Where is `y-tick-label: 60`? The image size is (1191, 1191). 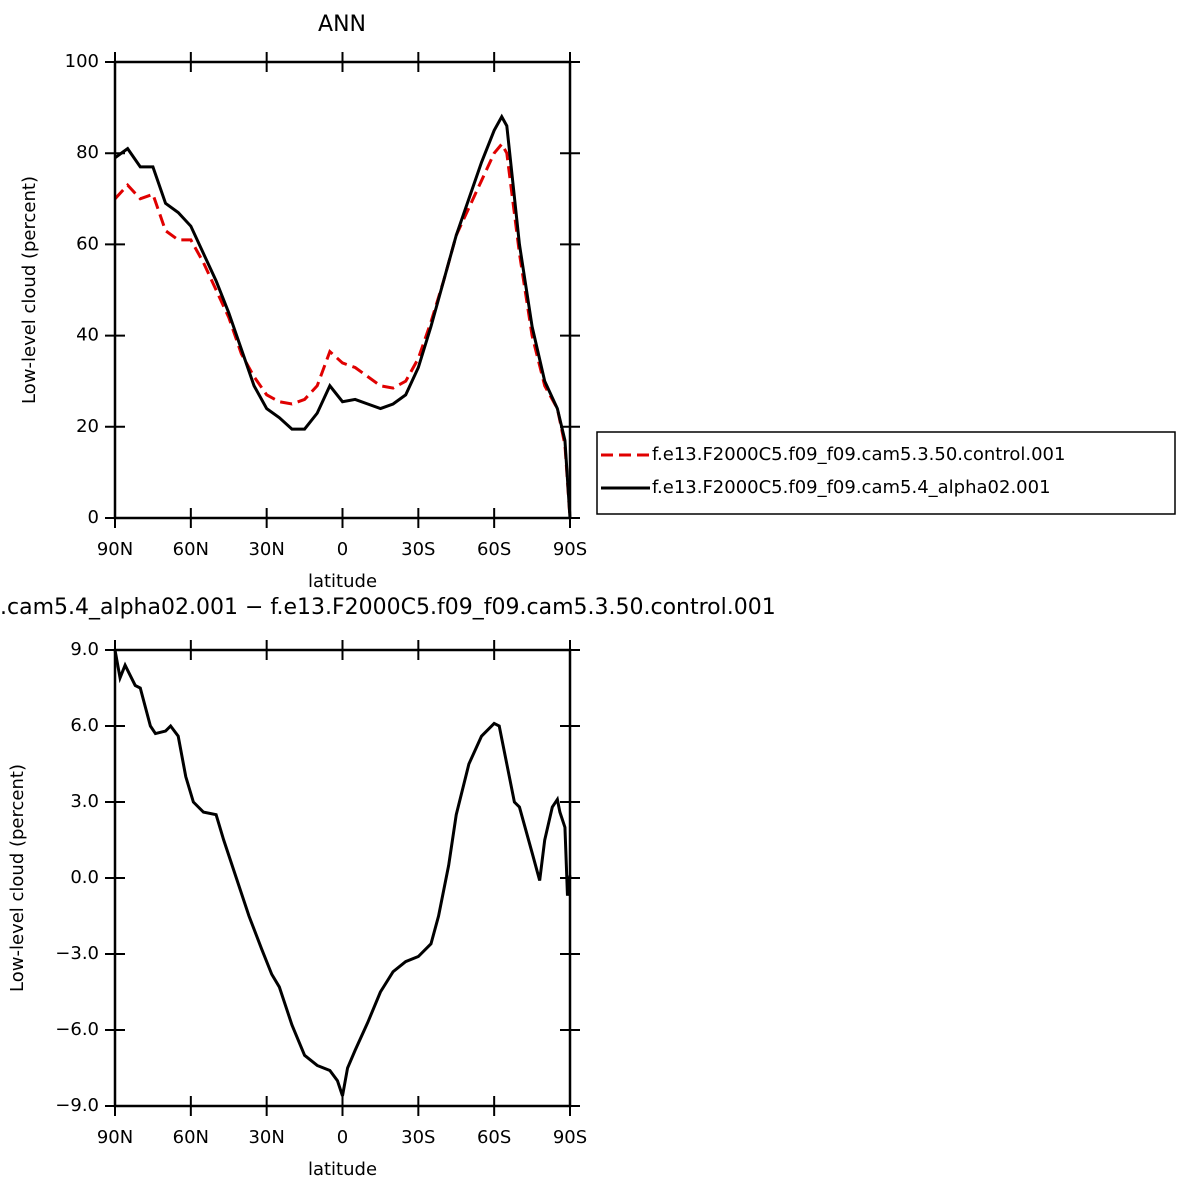
y-tick-label: 60 is located at coordinates (87, 243).